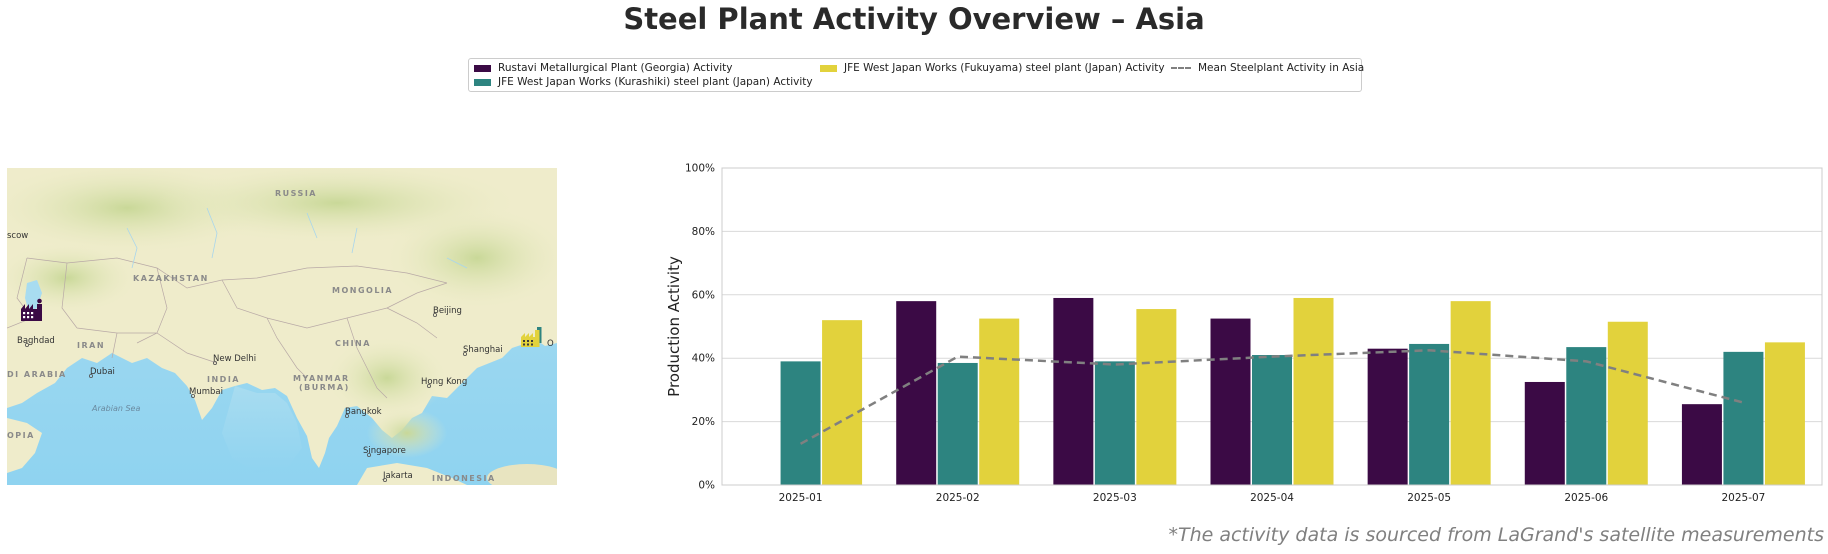  What do you see at coordinates (24, 445) in the screenshot?
I see `land-africa` at bounding box center [24, 445].